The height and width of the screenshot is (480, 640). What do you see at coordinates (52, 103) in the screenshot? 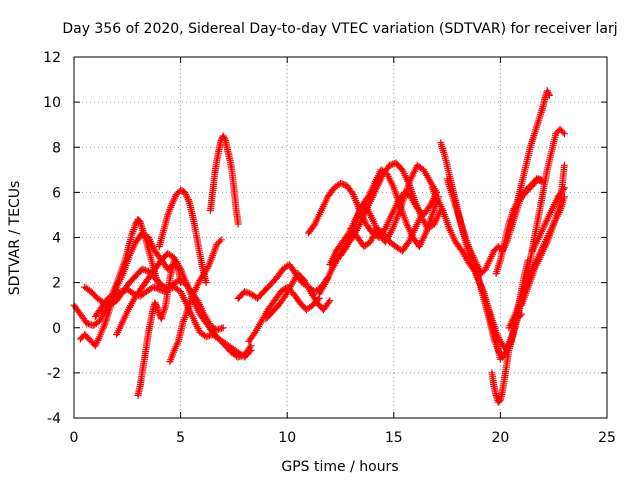
I see `y-tick-label: 10` at bounding box center [52, 103].